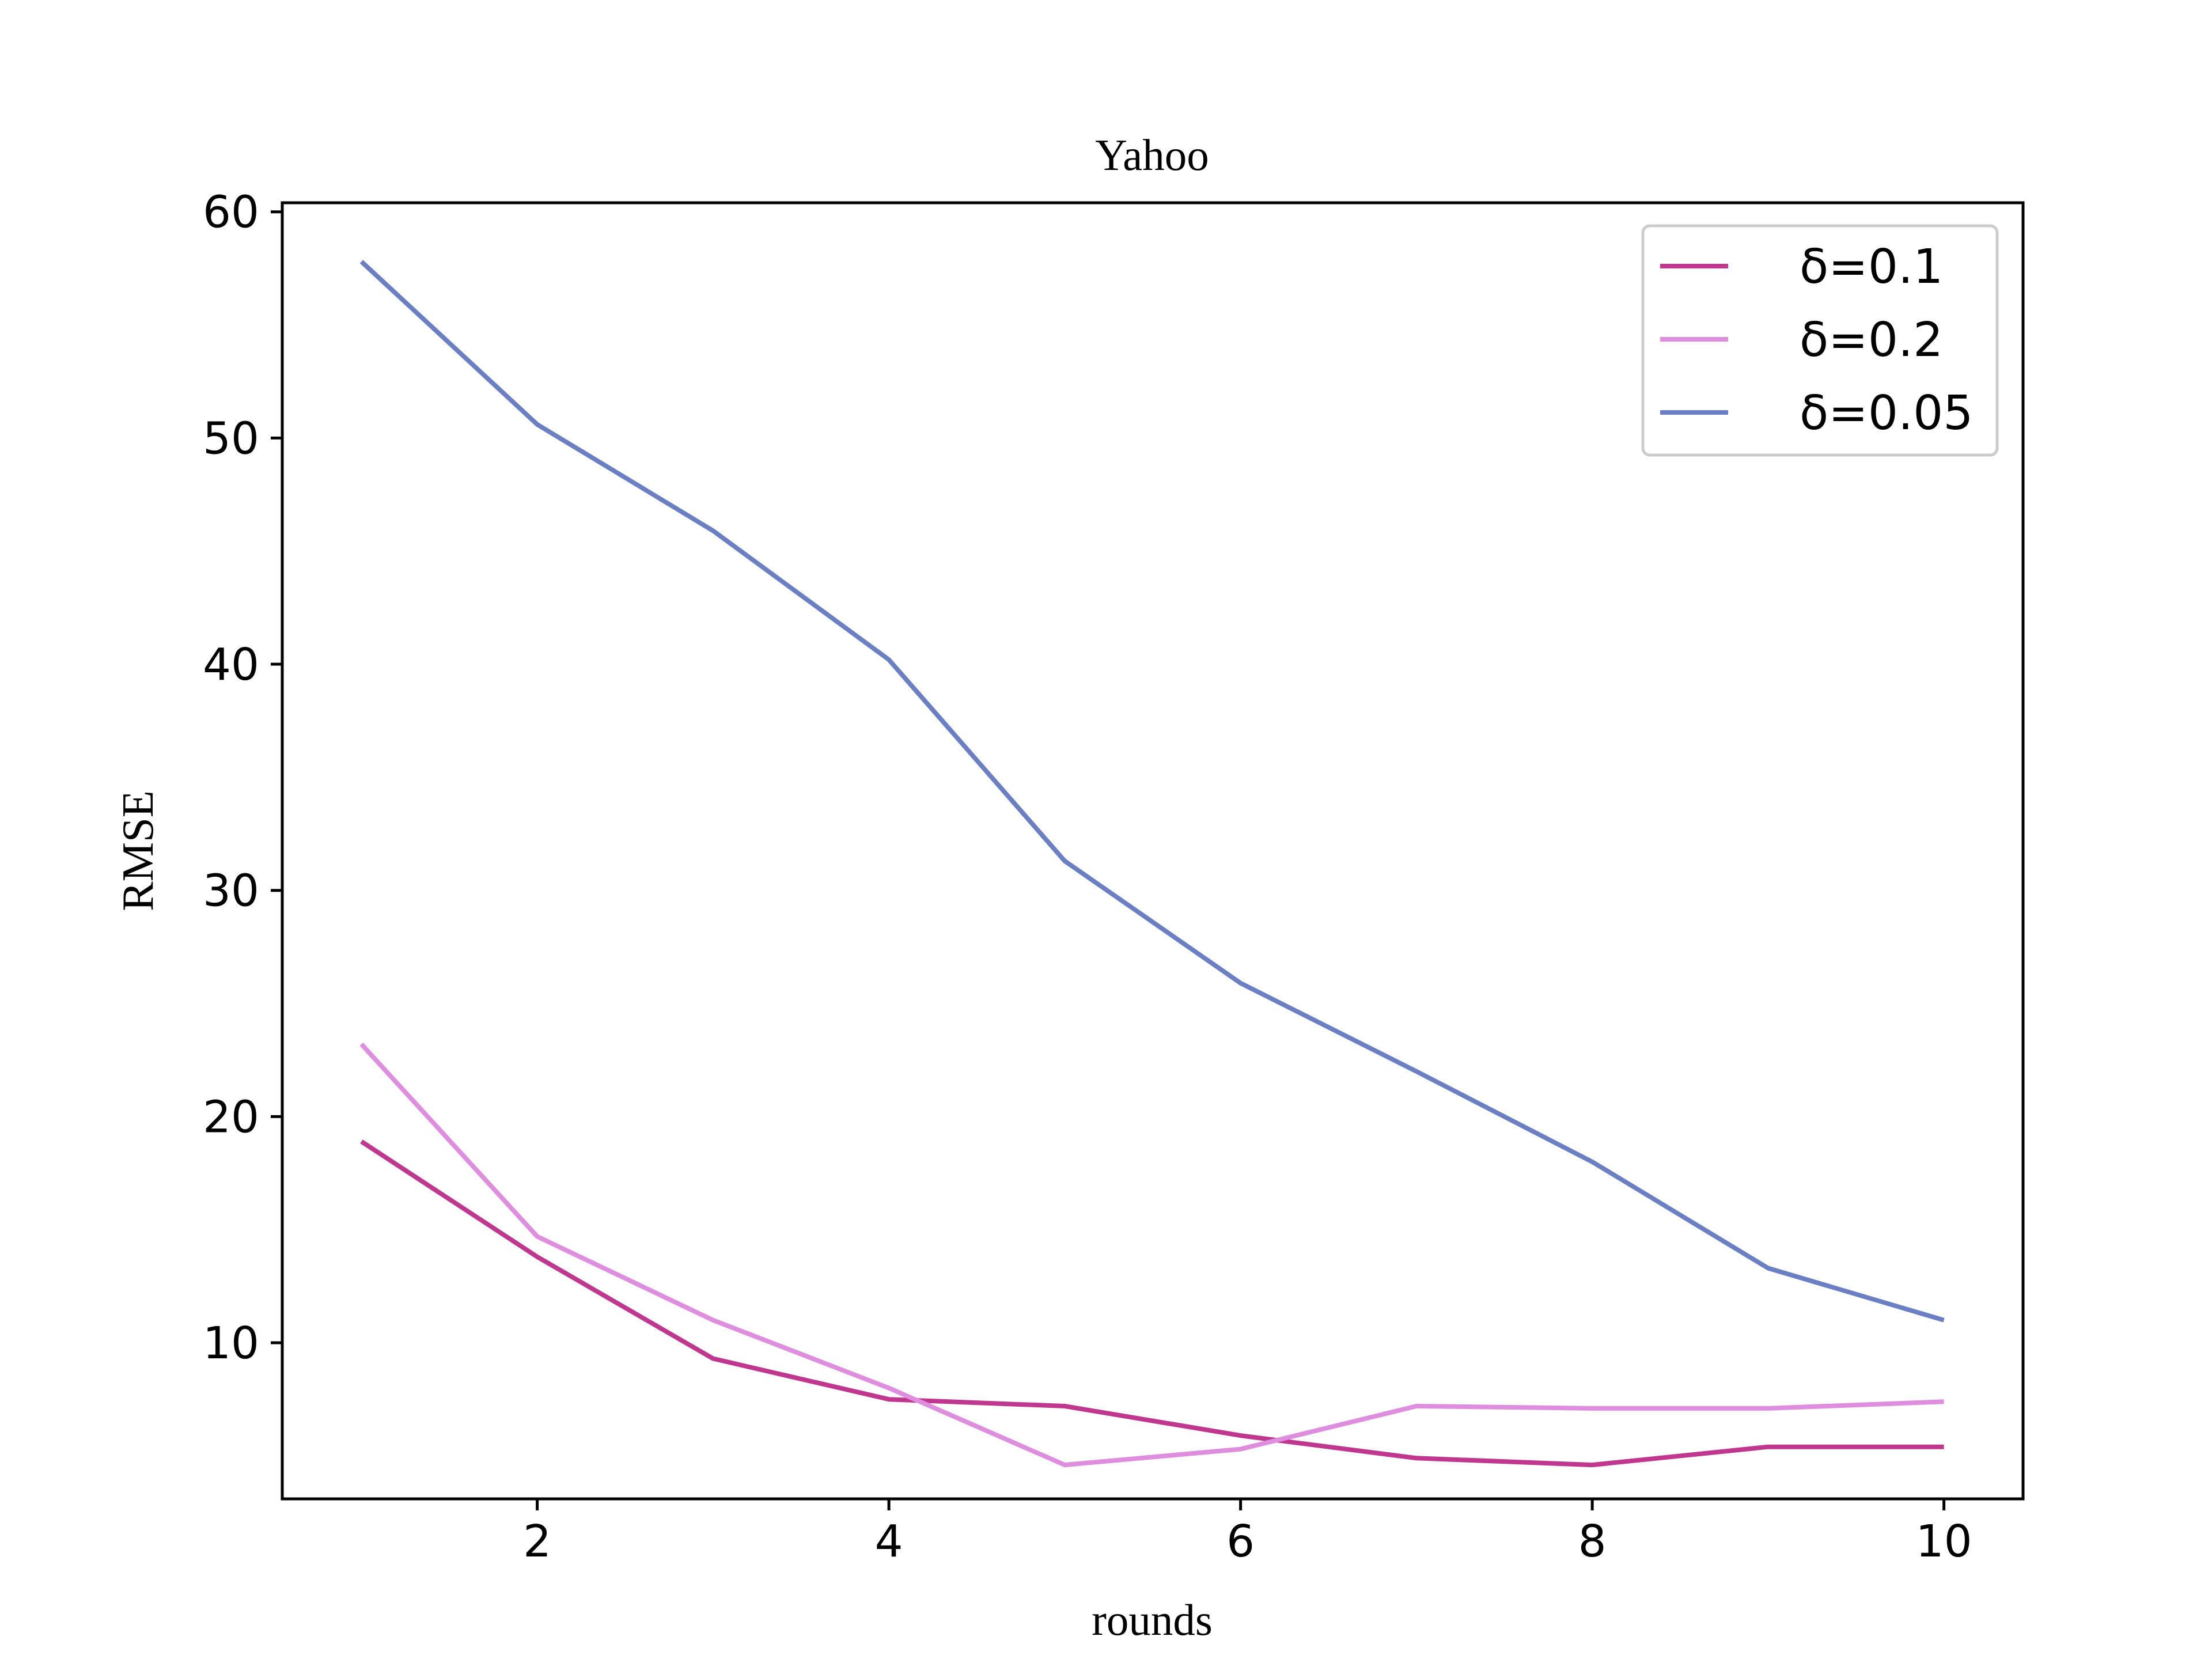 Image resolution: width=2212 pixels, height=1659 pixels. I want to click on x-axis-title: rounds, so click(1152, 1620).